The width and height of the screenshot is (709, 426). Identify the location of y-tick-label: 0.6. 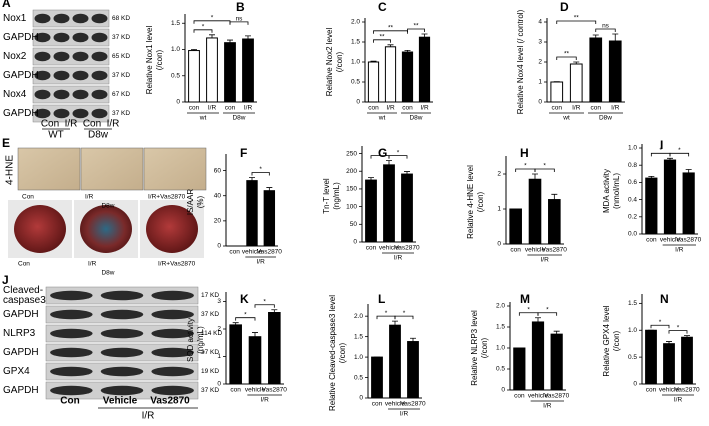
(632, 182).